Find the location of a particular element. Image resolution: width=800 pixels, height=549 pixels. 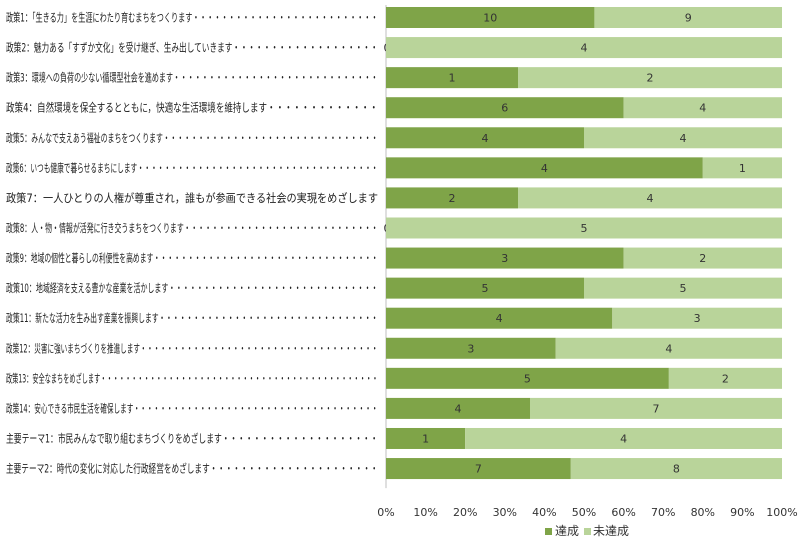

value-label-achieved-4: 6 is located at coordinates (504, 108).